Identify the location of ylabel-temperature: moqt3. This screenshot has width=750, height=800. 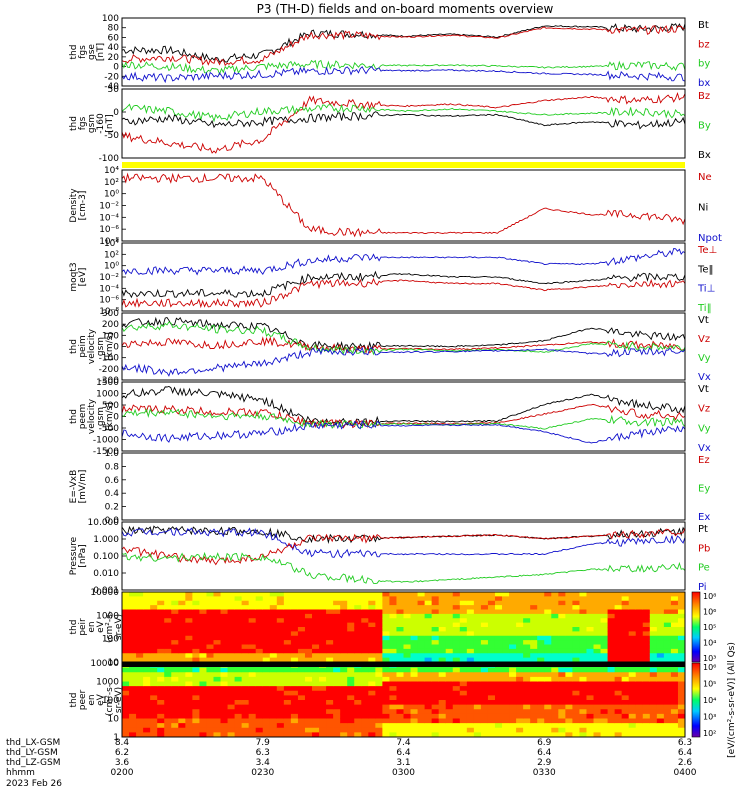
(74, 276).